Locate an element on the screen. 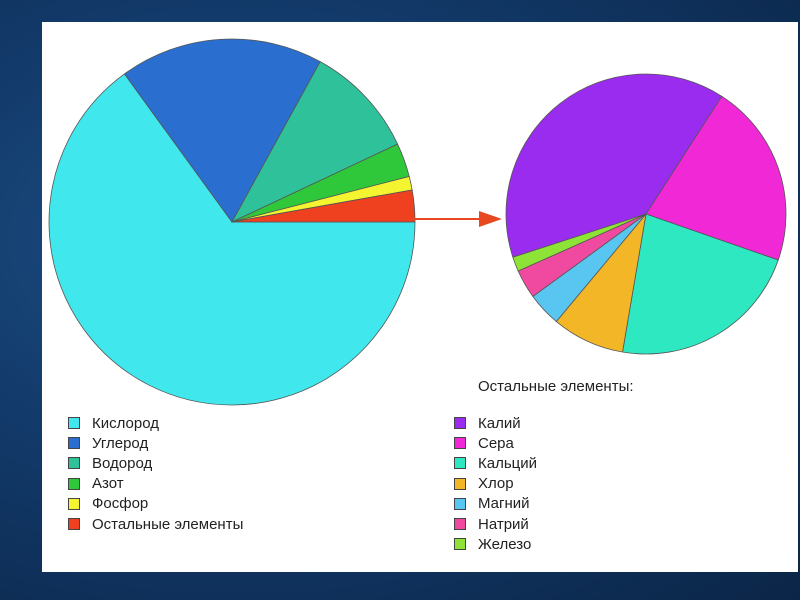  main-legend-item: Остальные элементы is located at coordinates (155, 524).